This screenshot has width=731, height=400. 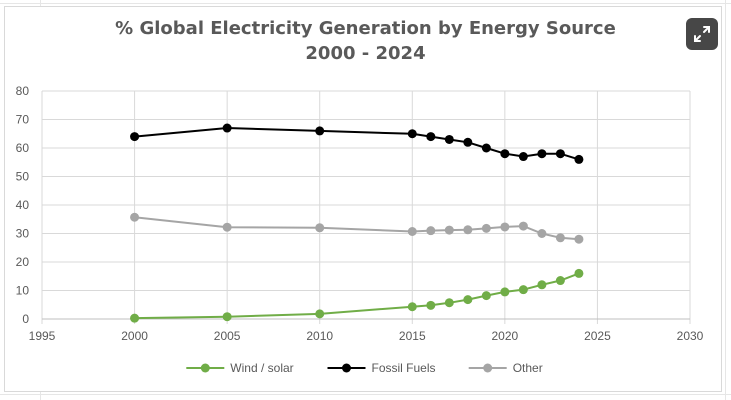 I want to click on x-tick-label: 2010, so click(x=319, y=336).